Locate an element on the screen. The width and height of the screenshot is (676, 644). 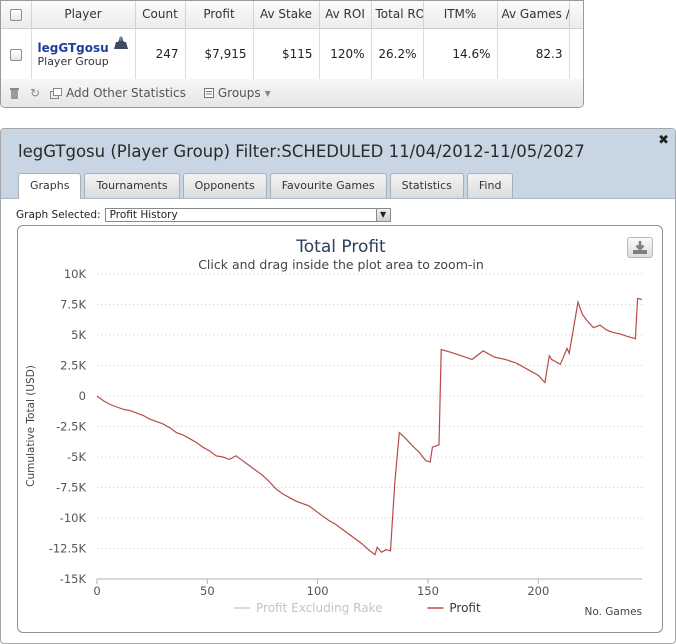
y-tick-label: -15K is located at coordinates (73, 579).